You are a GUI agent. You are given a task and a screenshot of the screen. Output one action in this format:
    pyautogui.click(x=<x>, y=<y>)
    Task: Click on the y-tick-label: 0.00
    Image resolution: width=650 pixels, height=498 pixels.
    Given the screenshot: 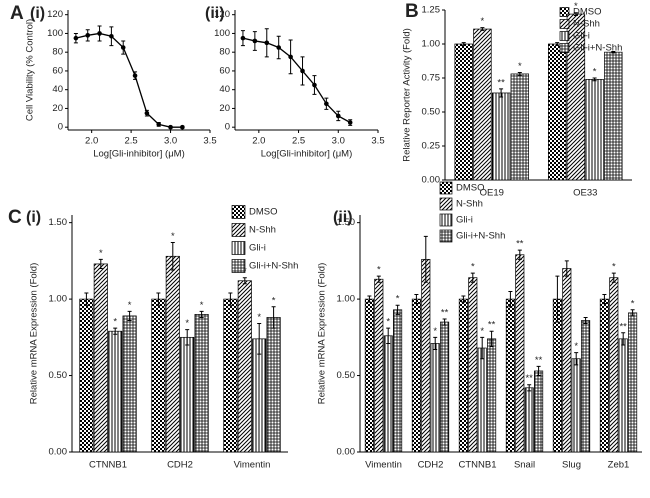 What is the action you would take?
    pyautogui.click(x=58, y=452)
    